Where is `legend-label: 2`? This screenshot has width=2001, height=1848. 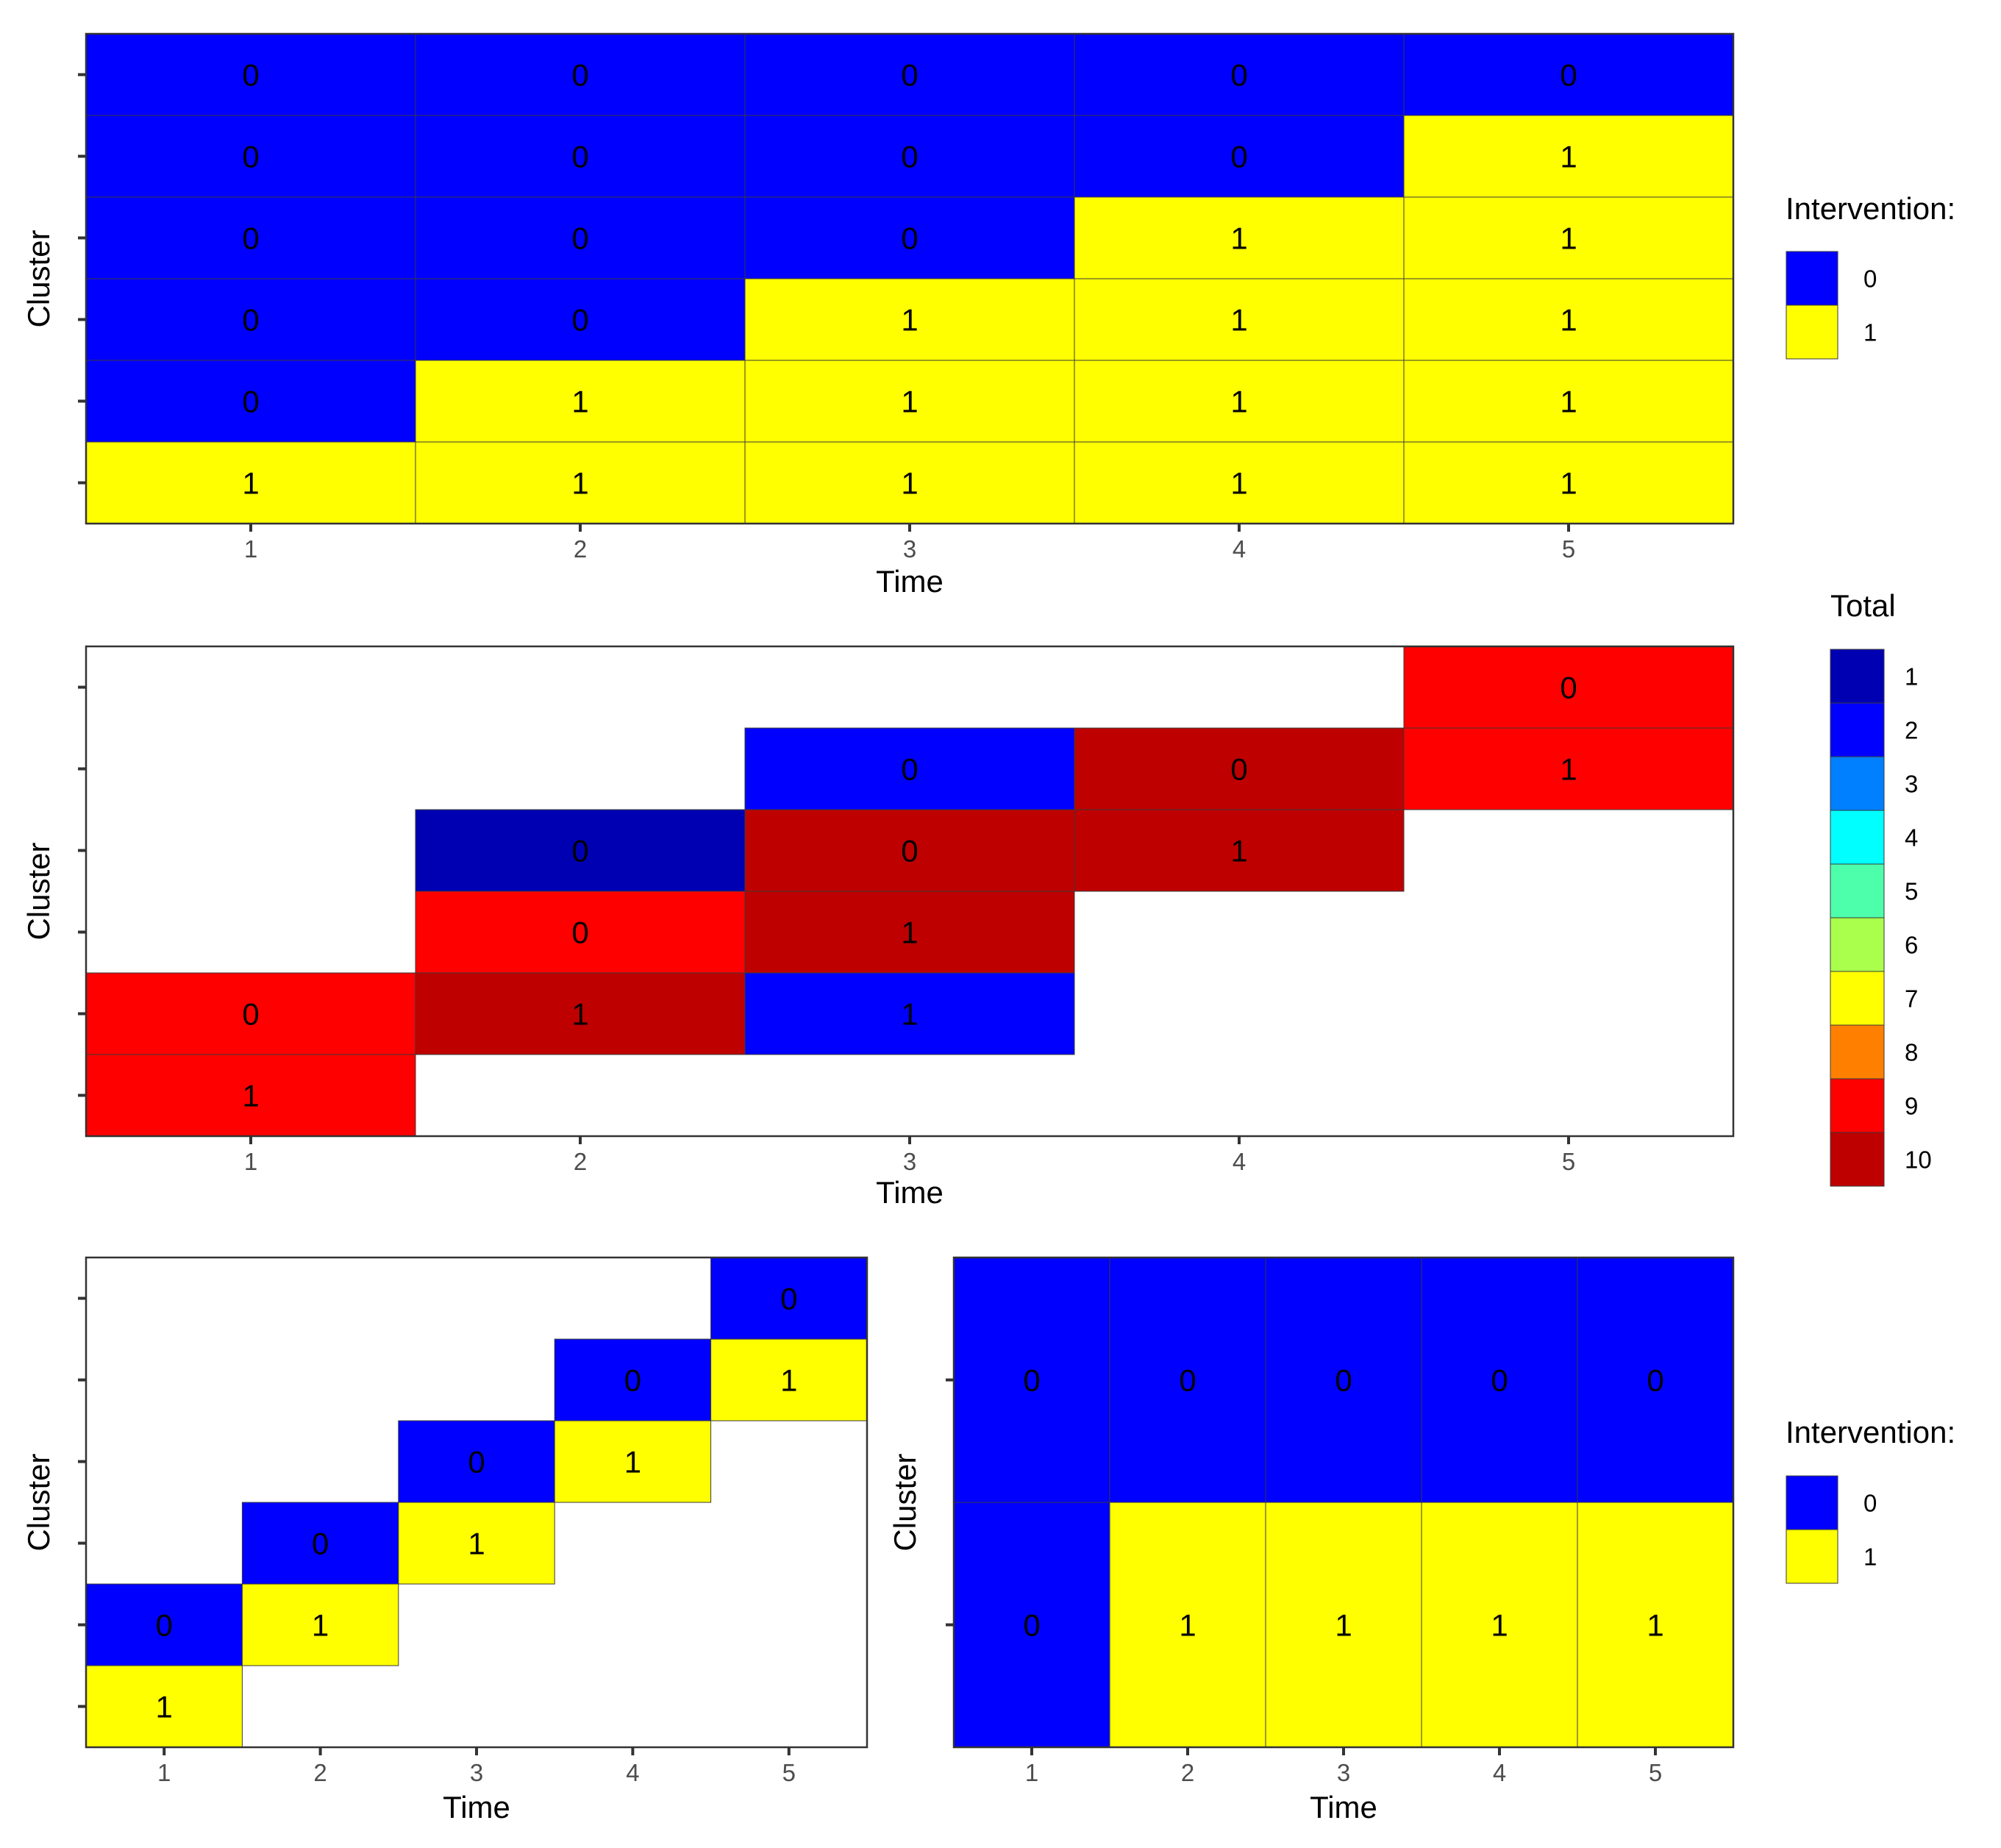 legend-label: 2 is located at coordinates (1912, 730).